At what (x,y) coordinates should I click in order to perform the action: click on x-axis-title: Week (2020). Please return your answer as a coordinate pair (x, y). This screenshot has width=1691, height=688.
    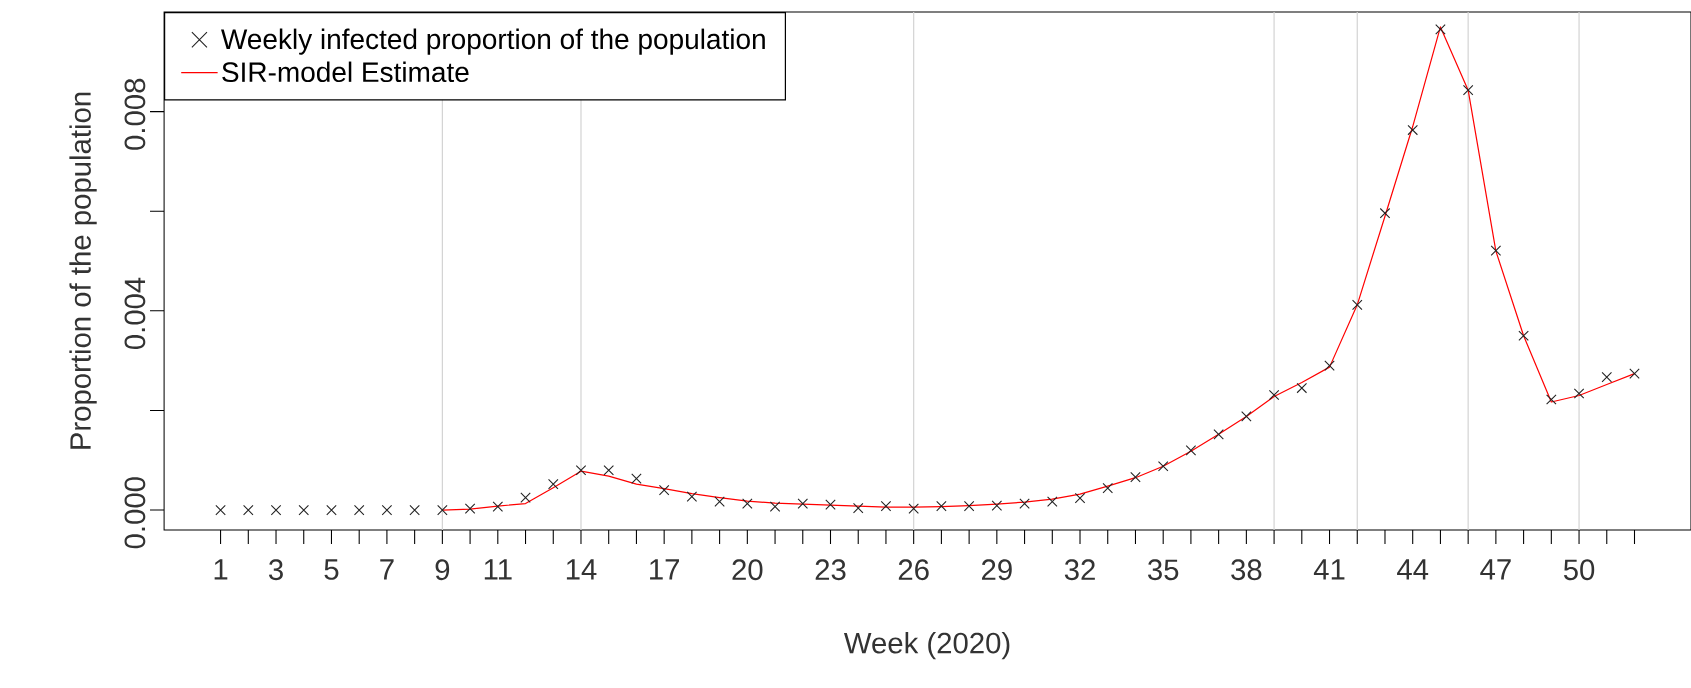
    Looking at the image, I should click on (926, 645).